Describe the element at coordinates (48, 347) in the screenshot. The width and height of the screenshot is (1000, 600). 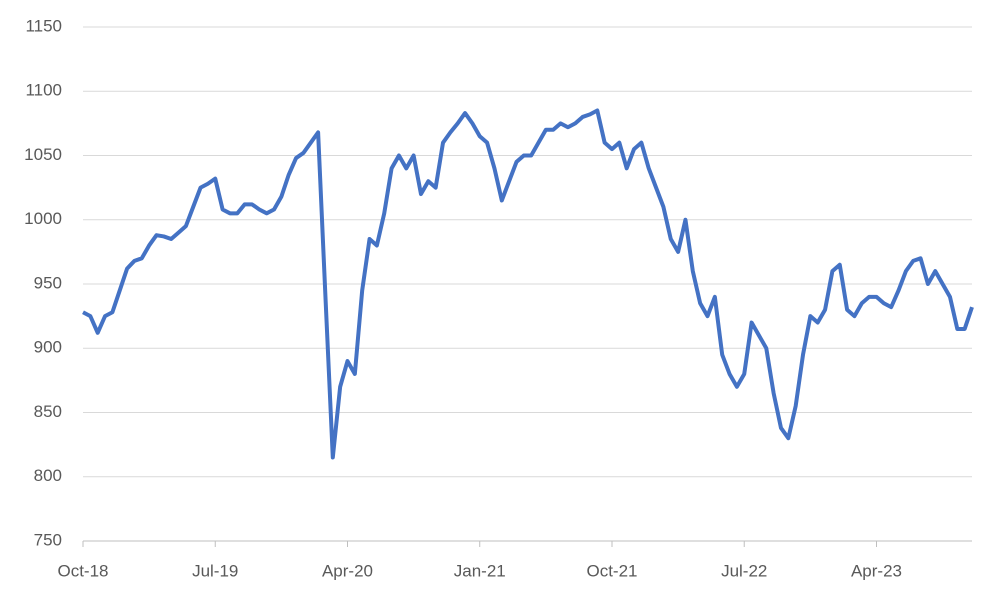
I see `y-tick-label: 900` at that location.